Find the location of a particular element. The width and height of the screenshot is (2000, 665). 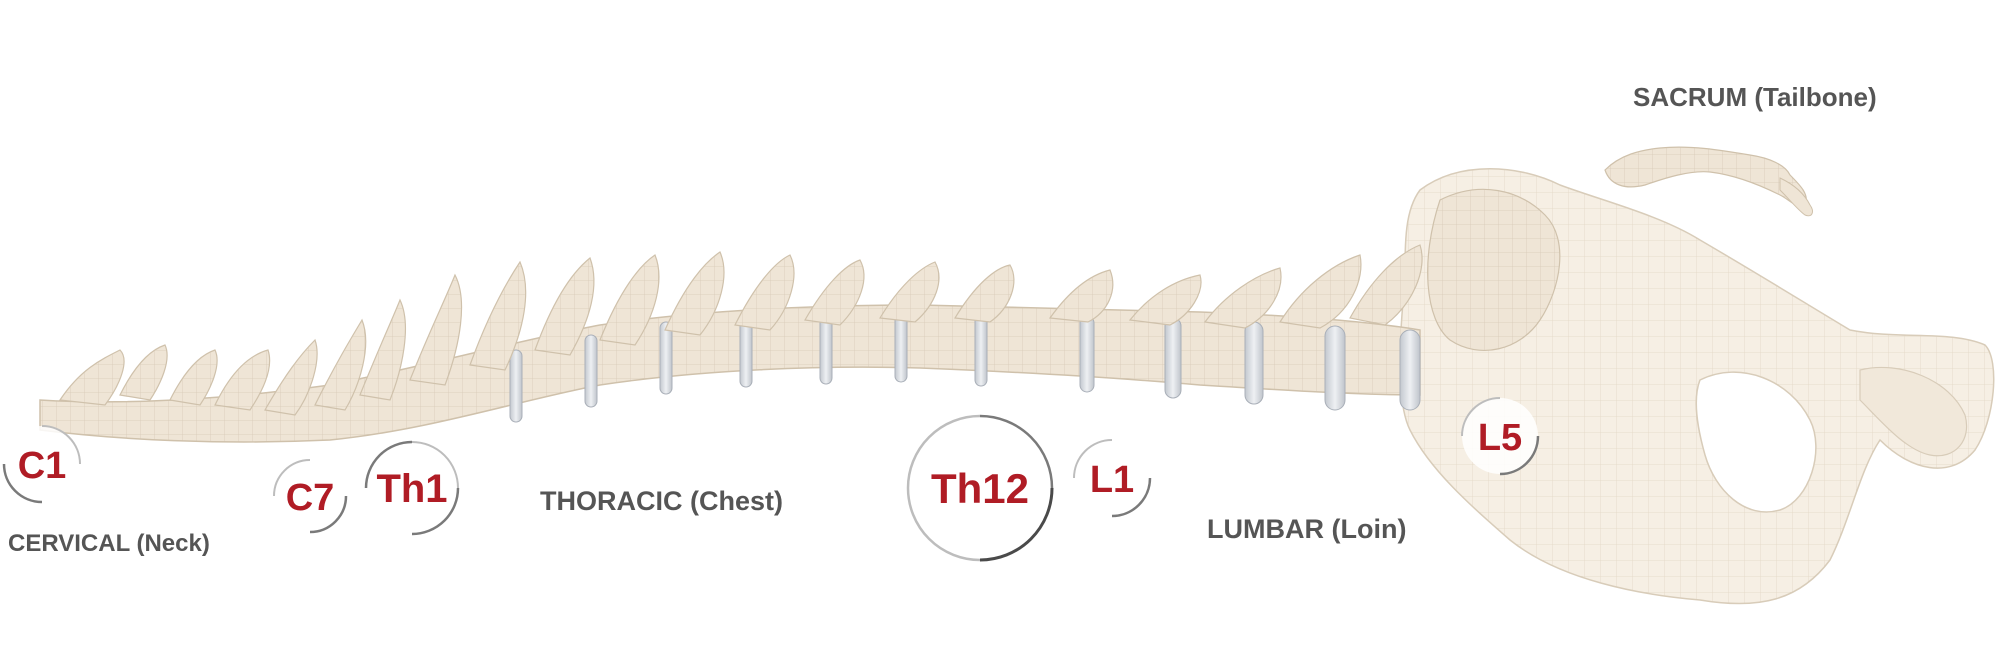

marker-l1-label: L1 is located at coordinates (1112, 480).